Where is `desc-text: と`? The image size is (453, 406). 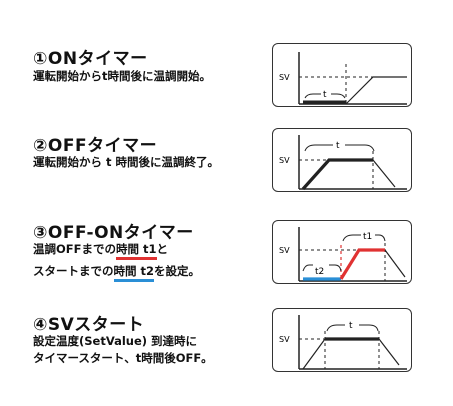
desc-text: と is located at coordinates (162, 249).